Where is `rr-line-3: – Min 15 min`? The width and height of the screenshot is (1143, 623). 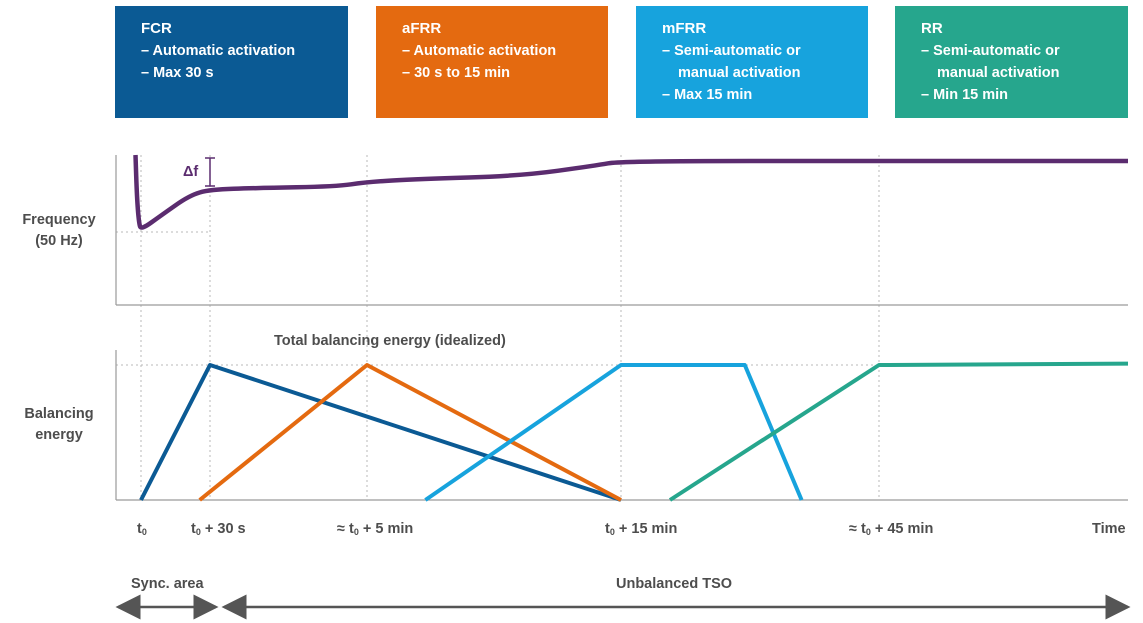
rr-line-3: – Min 15 min is located at coordinates (965, 95).